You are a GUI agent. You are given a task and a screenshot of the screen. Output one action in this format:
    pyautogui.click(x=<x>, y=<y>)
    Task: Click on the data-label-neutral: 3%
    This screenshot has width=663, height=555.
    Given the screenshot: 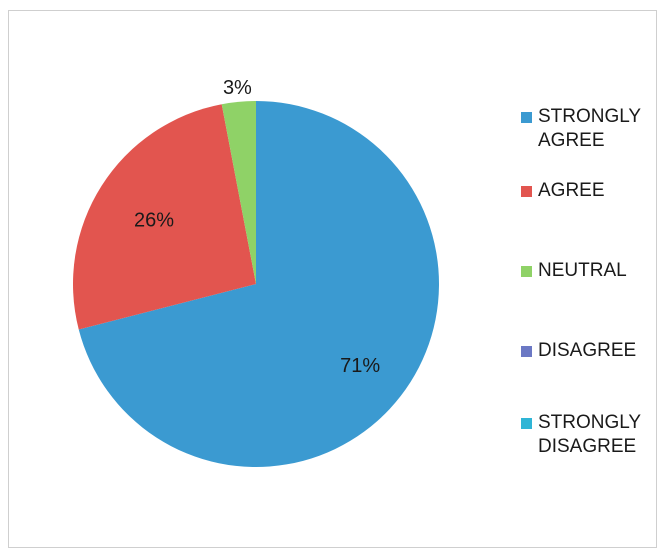 What is the action you would take?
    pyautogui.click(x=237, y=88)
    